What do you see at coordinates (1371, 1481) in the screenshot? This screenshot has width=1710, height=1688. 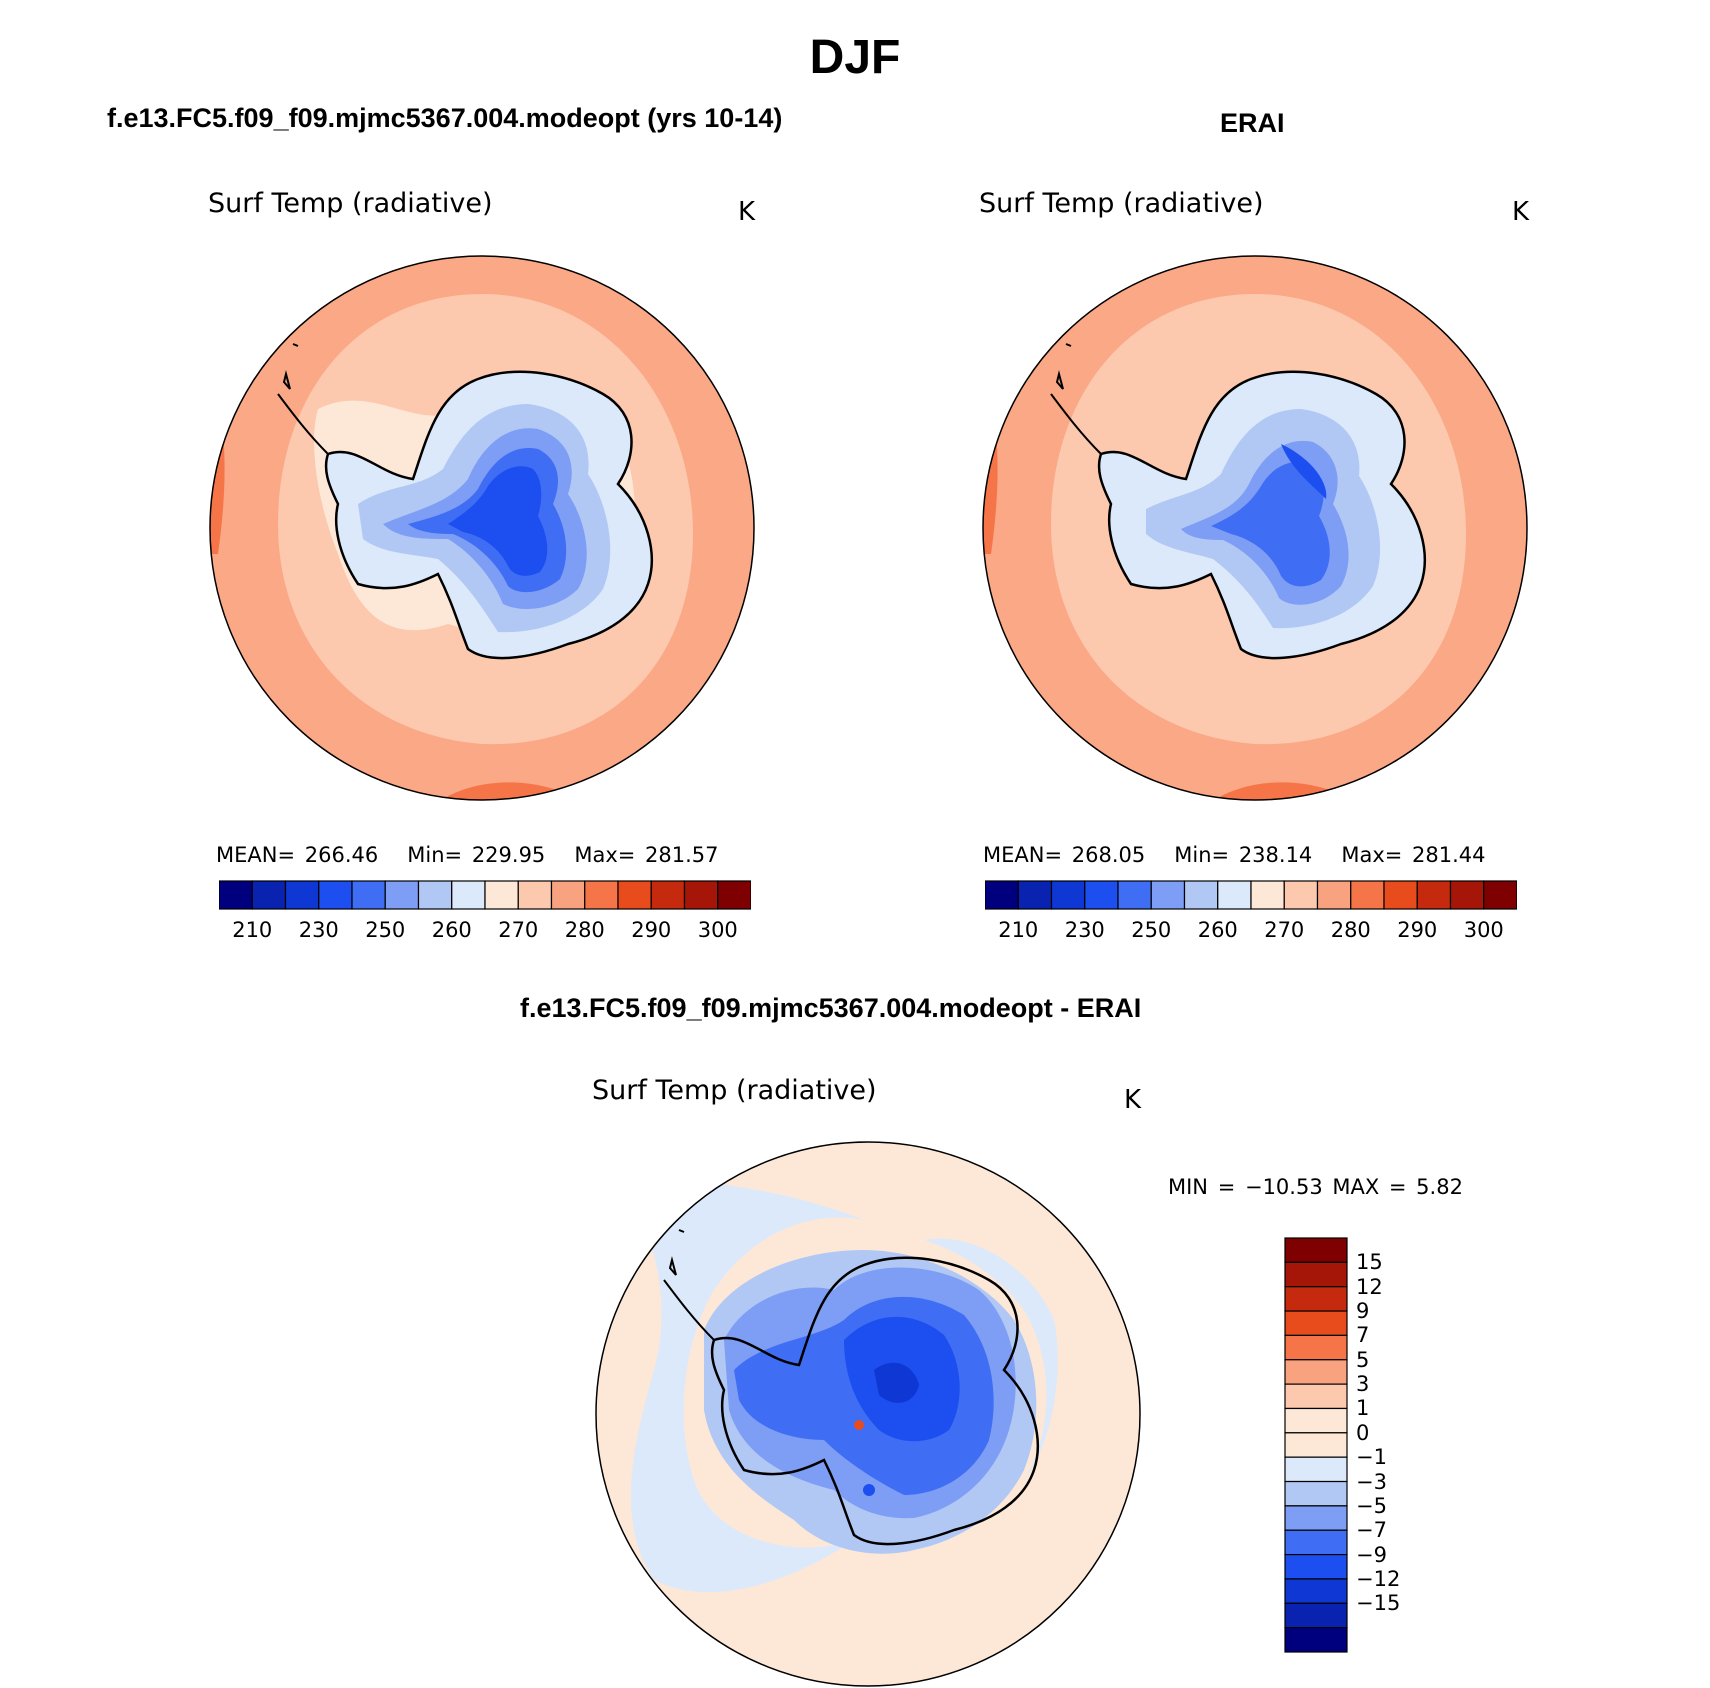 I see `colorbar-tick-label: −3` at bounding box center [1371, 1481].